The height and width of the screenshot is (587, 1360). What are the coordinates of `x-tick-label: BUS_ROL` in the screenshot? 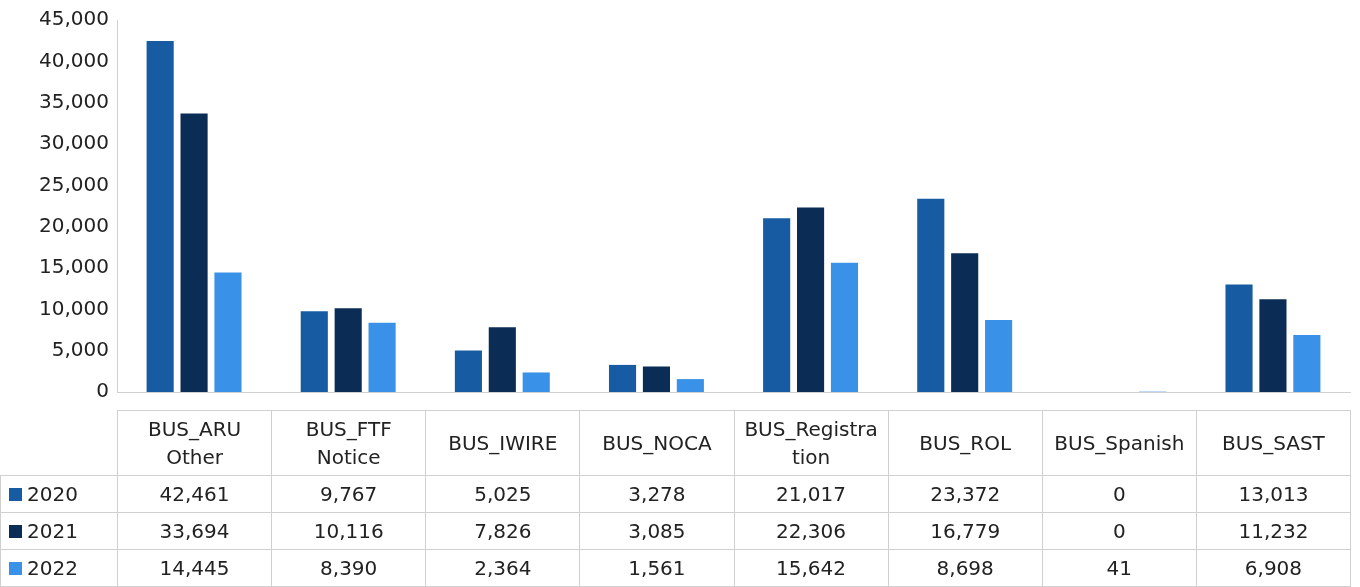 It's located at (965, 443).